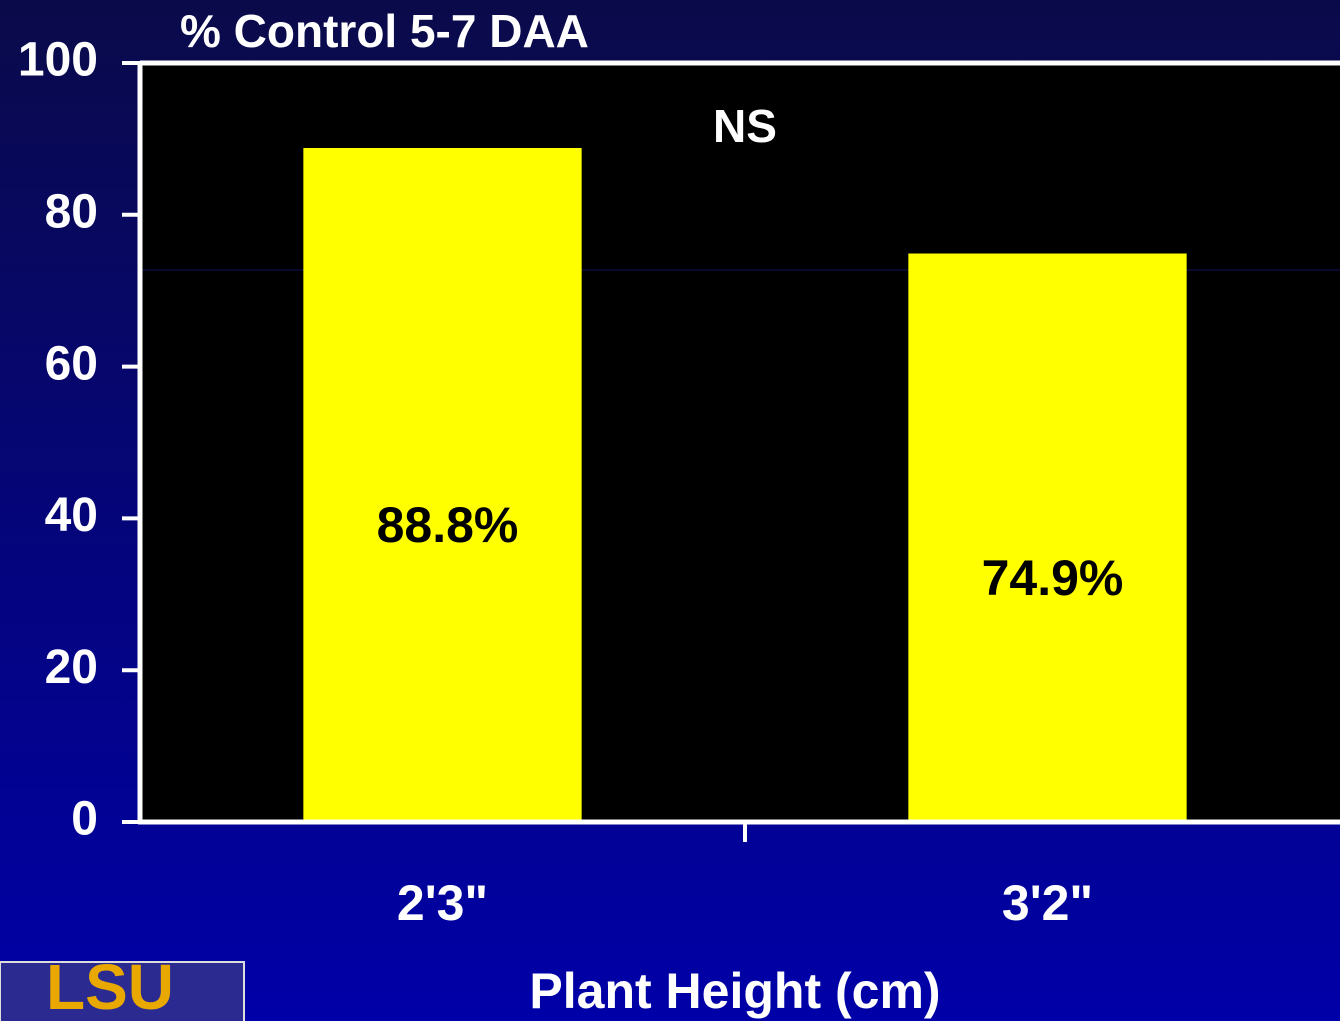 This screenshot has width=1340, height=1021. Describe the element at coordinates (384, 31) in the screenshot. I see `chart-title: % Control 5-7 DAA` at that location.